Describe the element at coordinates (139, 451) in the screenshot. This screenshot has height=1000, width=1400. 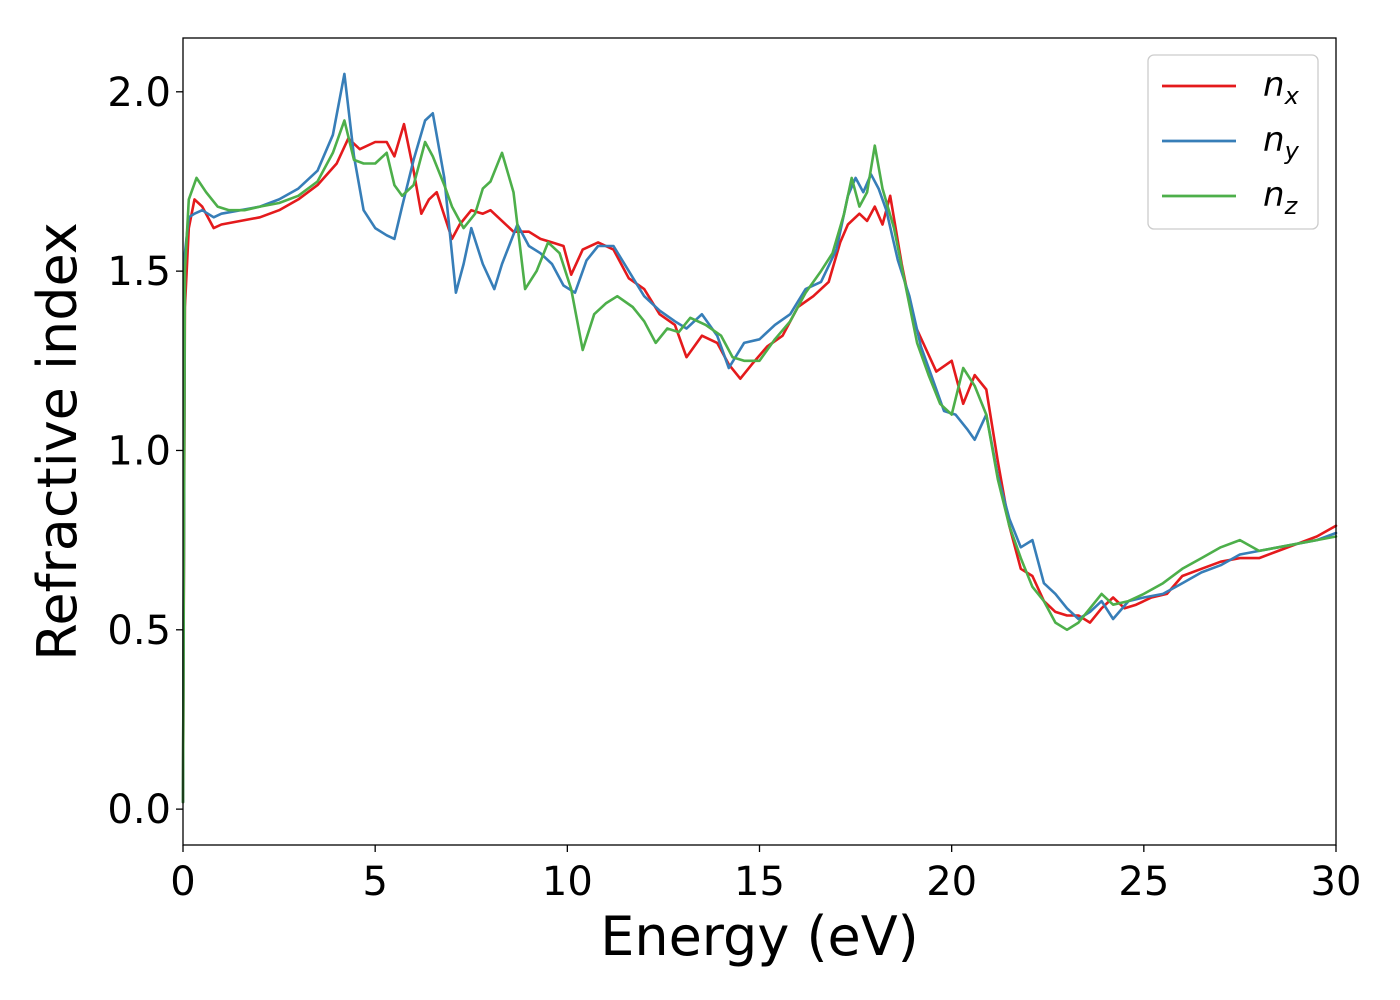
I see `y-tick-label: 1.0` at that location.